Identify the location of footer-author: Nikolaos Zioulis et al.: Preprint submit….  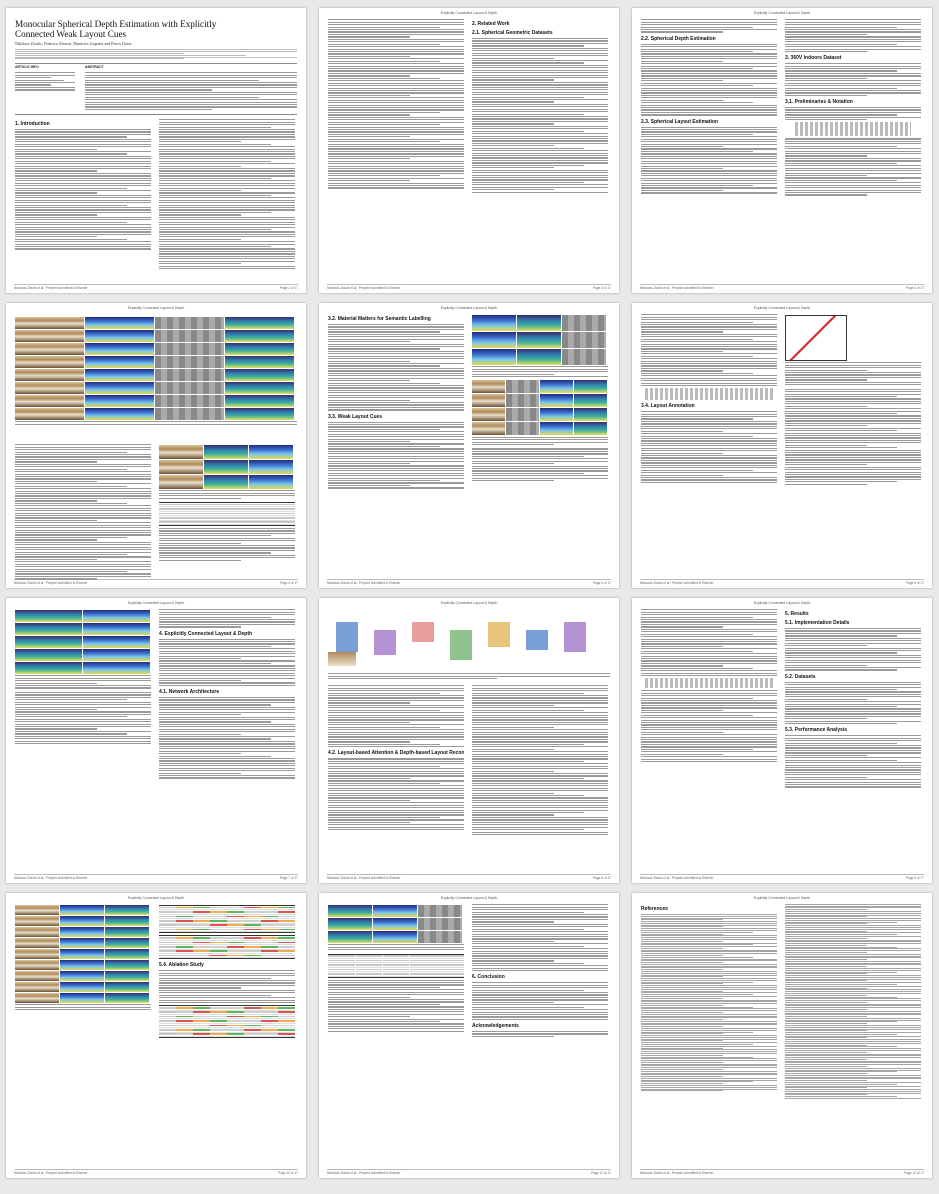
(677, 288).